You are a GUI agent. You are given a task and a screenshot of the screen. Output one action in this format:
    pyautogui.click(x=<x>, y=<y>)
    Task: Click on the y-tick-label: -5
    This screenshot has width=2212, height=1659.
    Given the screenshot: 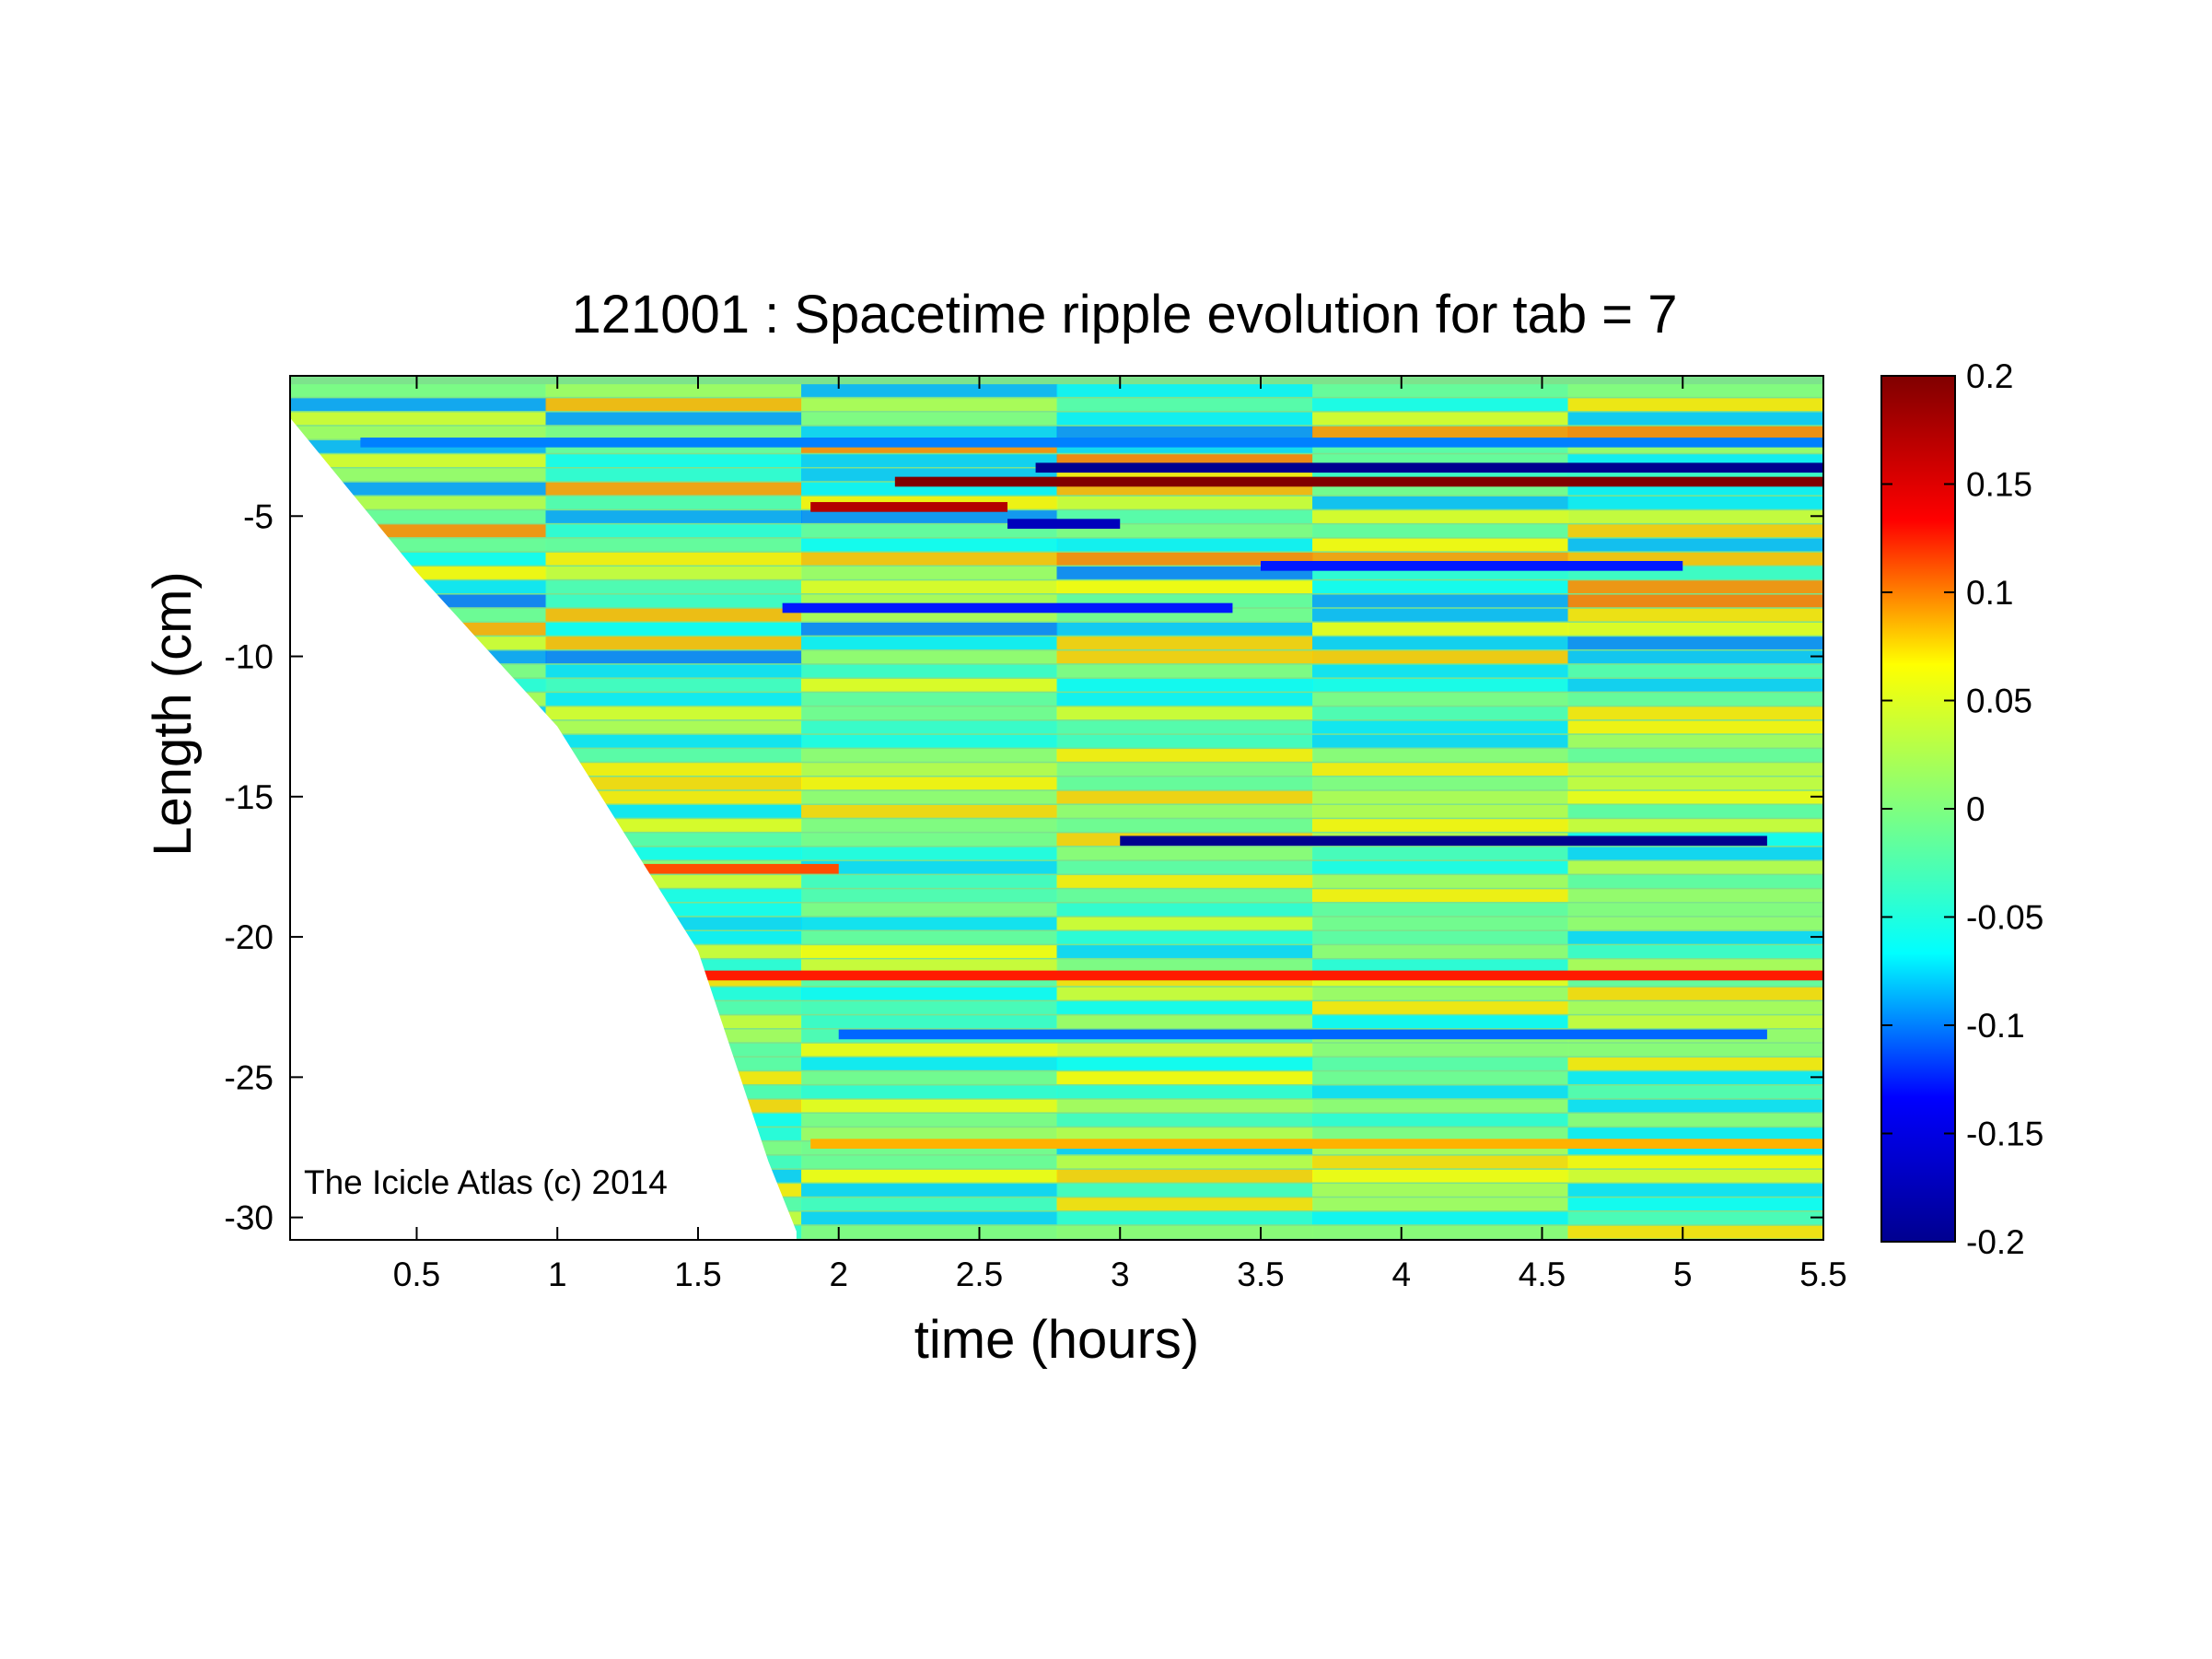 What is the action you would take?
    pyautogui.click(x=259, y=516)
    